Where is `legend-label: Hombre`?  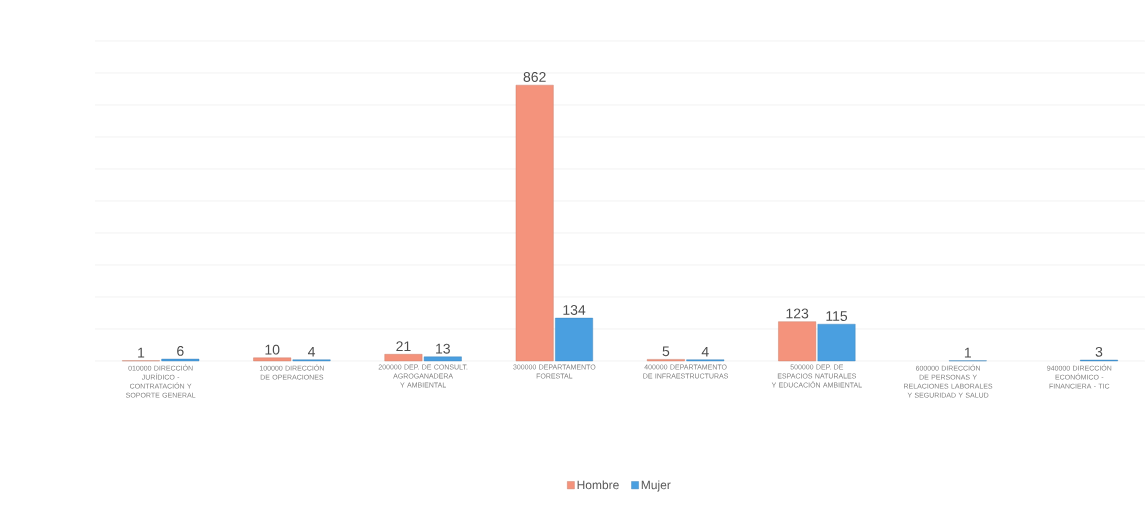 legend-label: Hombre is located at coordinates (598, 485).